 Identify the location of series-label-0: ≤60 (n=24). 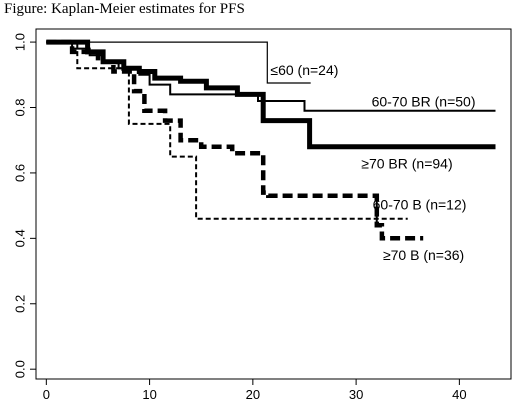
(304, 70).